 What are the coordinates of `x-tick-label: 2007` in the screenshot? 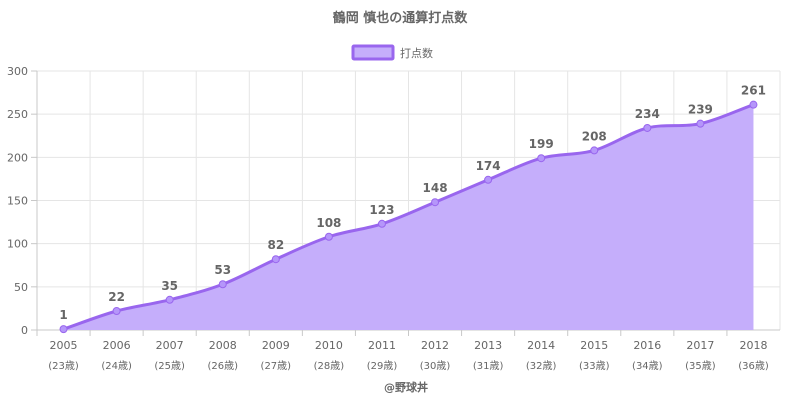 It's located at (170, 345).